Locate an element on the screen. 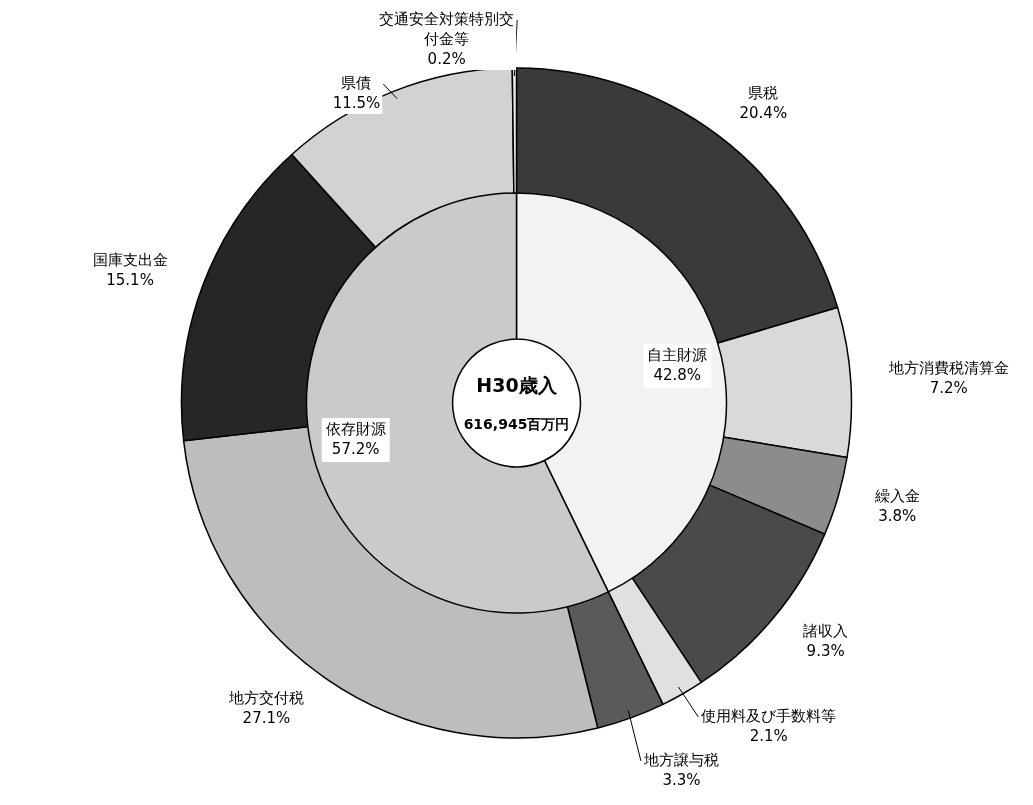 The height and width of the screenshot is (805, 1033). data-label: 20.4% is located at coordinates (763, 112).